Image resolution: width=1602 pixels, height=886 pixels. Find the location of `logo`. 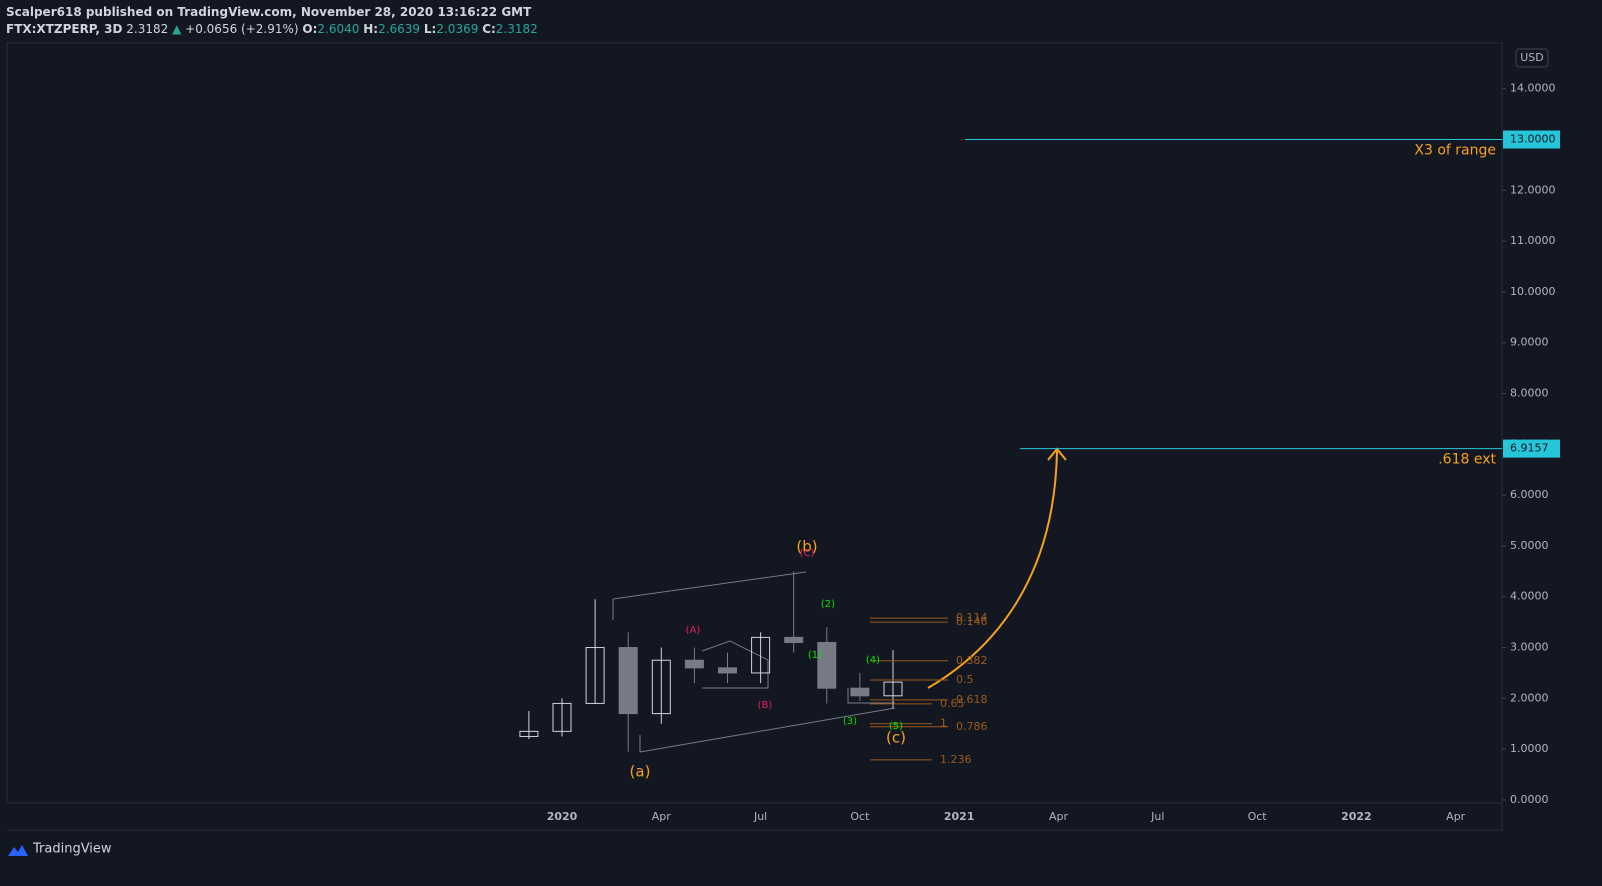

logo is located at coordinates (18, 850).